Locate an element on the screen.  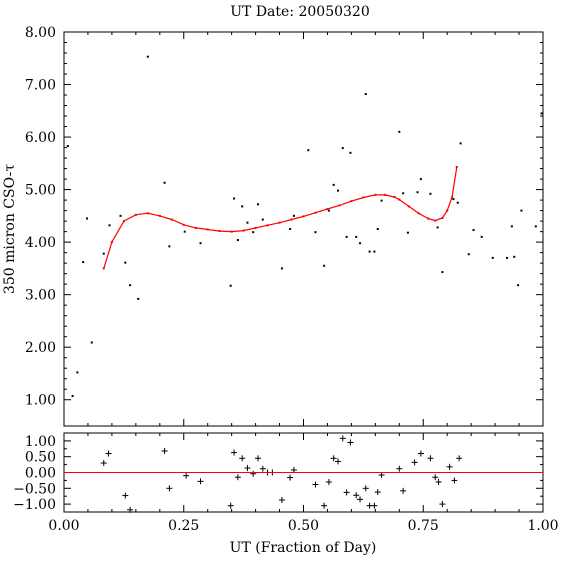
main-y-tick-label: 4.00 is located at coordinates (40, 243).